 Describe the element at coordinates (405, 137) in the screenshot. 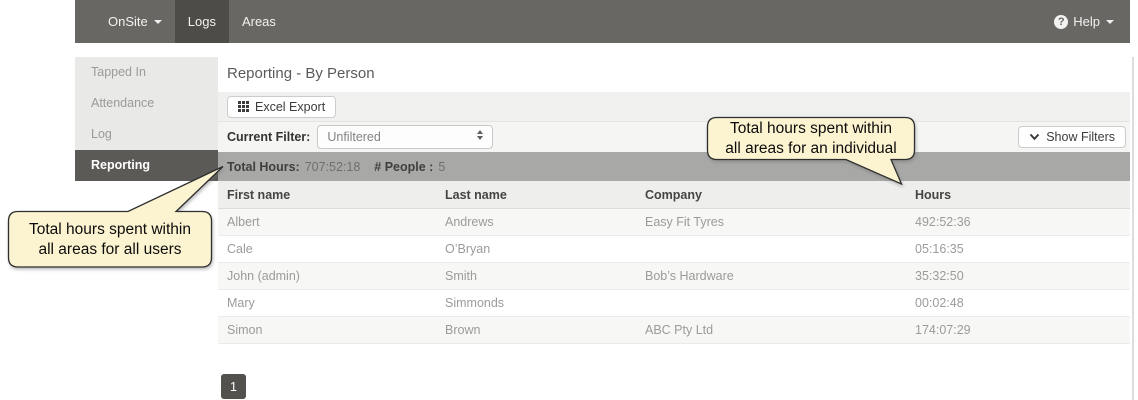

I see `filter-select: Unfiltered` at that location.